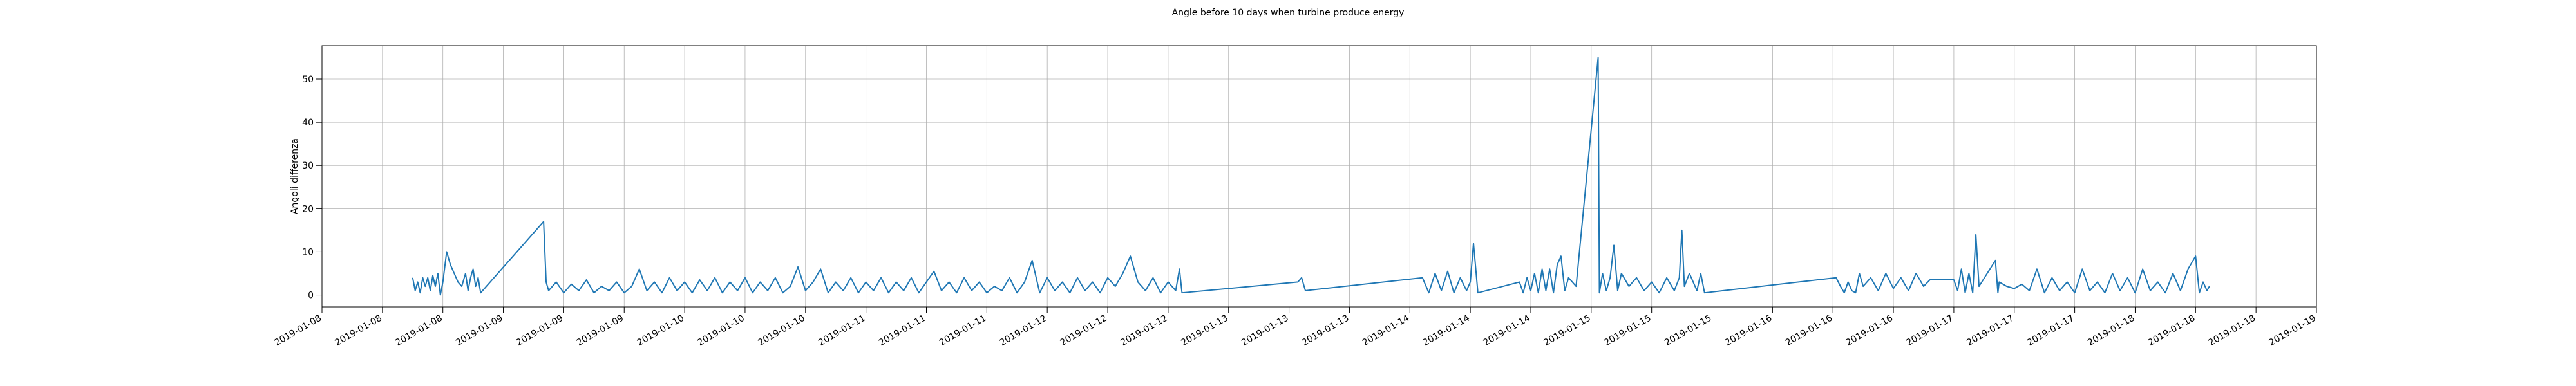 This screenshot has width=2576, height=386. I want to click on y-tick-label: 0, so click(311, 296).